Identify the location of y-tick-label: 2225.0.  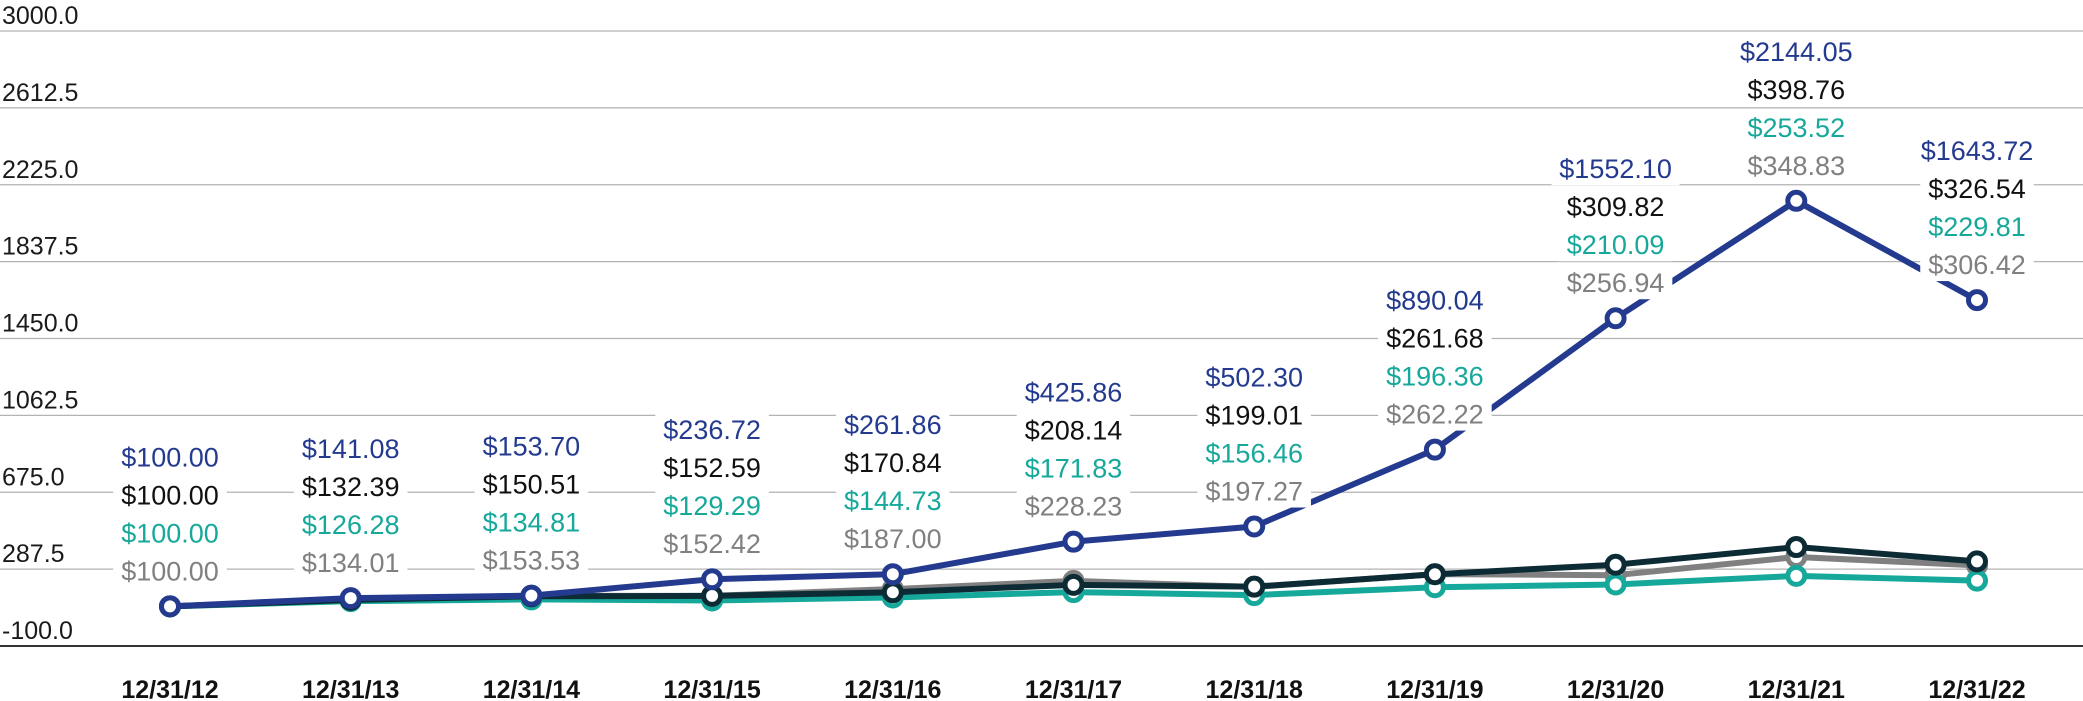
(40, 170).